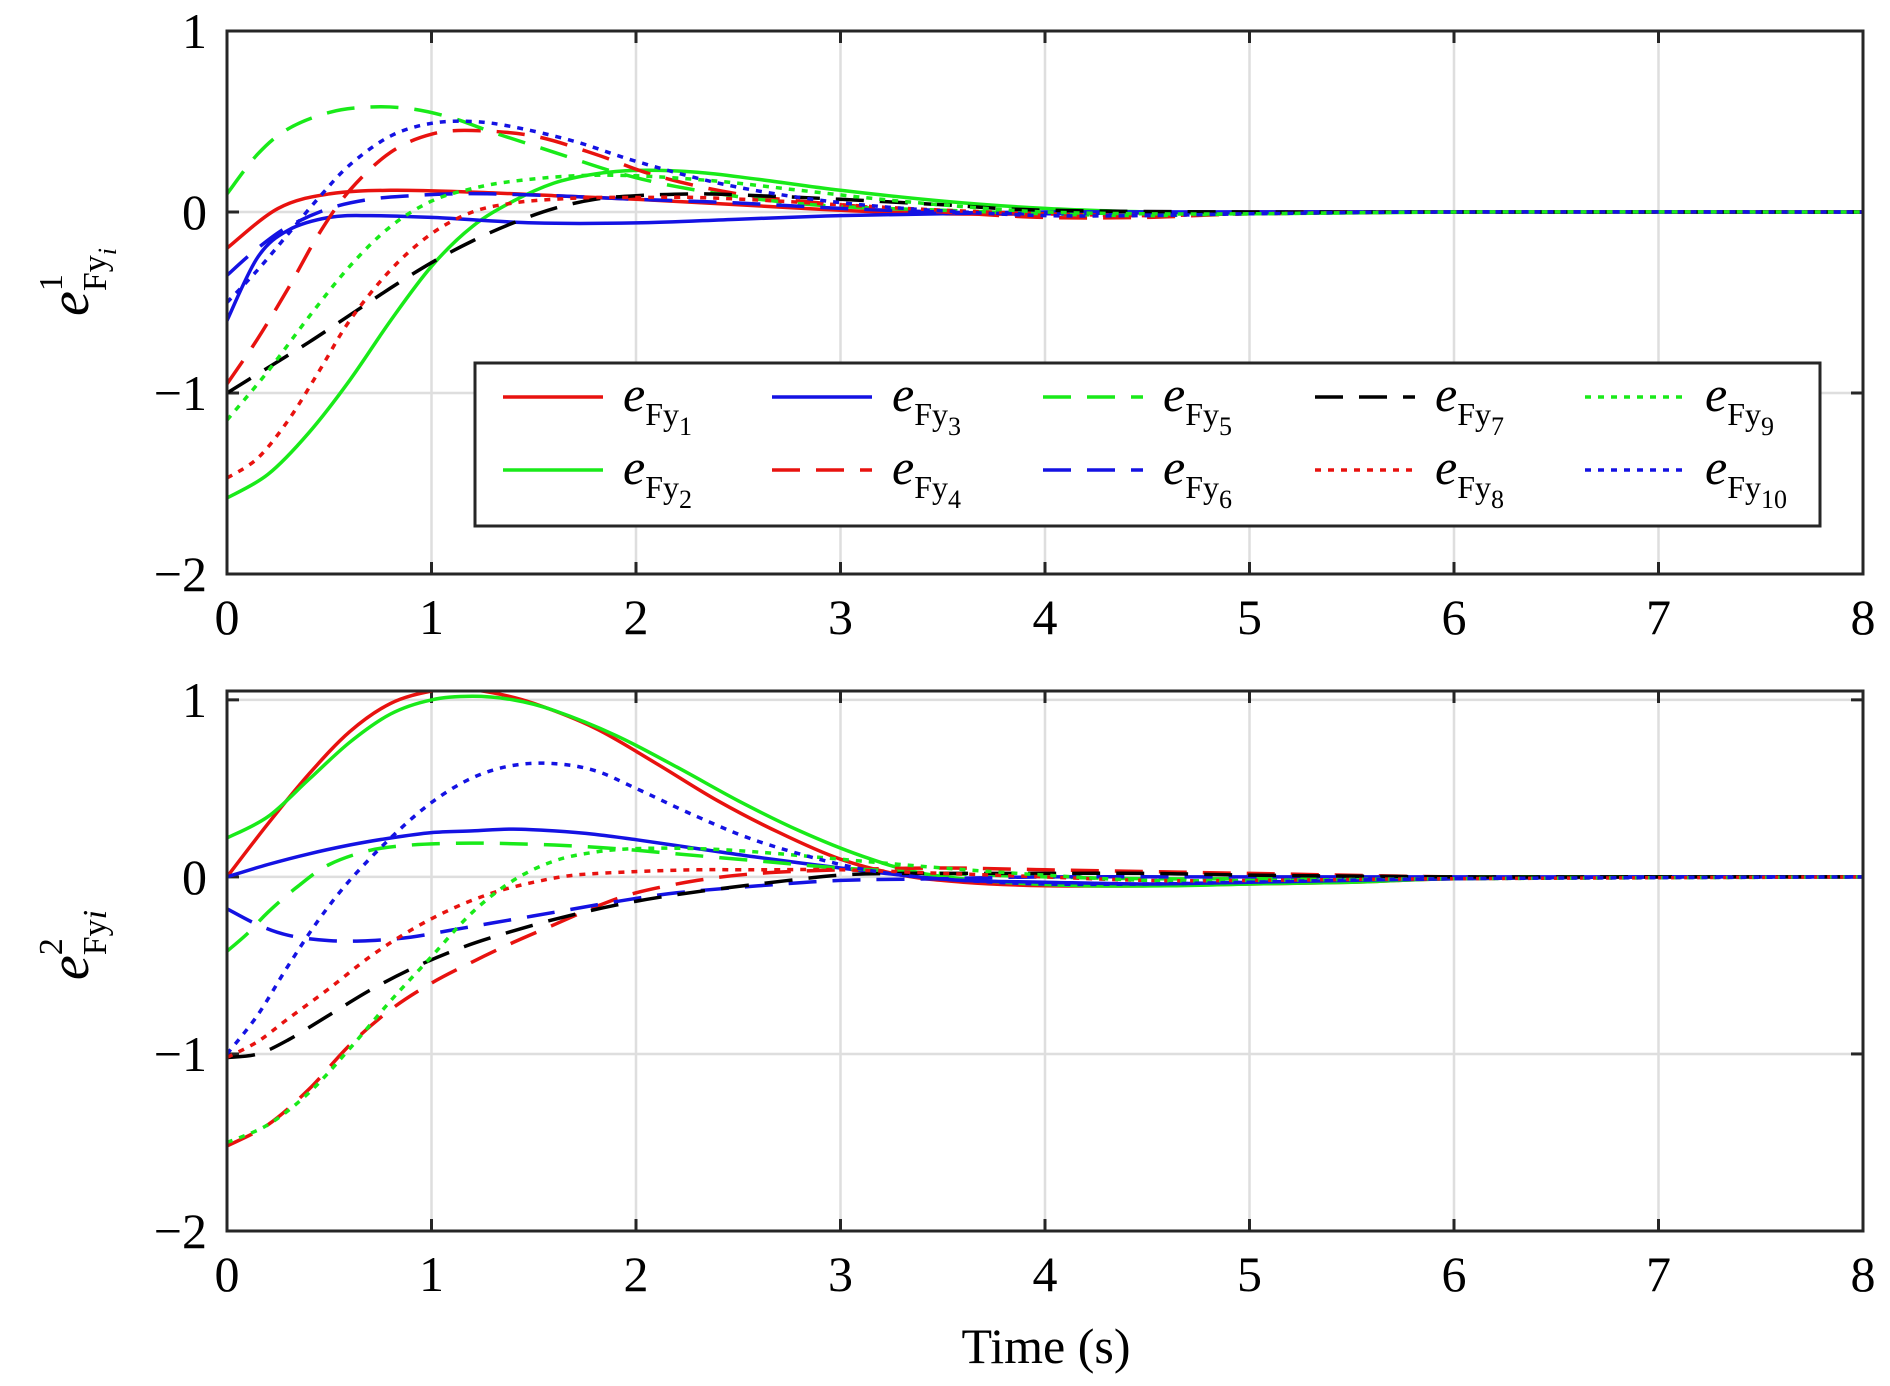  Describe the element at coordinates (926, 403) in the screenshot. I see `legend-label-3: eFy3` at that location.